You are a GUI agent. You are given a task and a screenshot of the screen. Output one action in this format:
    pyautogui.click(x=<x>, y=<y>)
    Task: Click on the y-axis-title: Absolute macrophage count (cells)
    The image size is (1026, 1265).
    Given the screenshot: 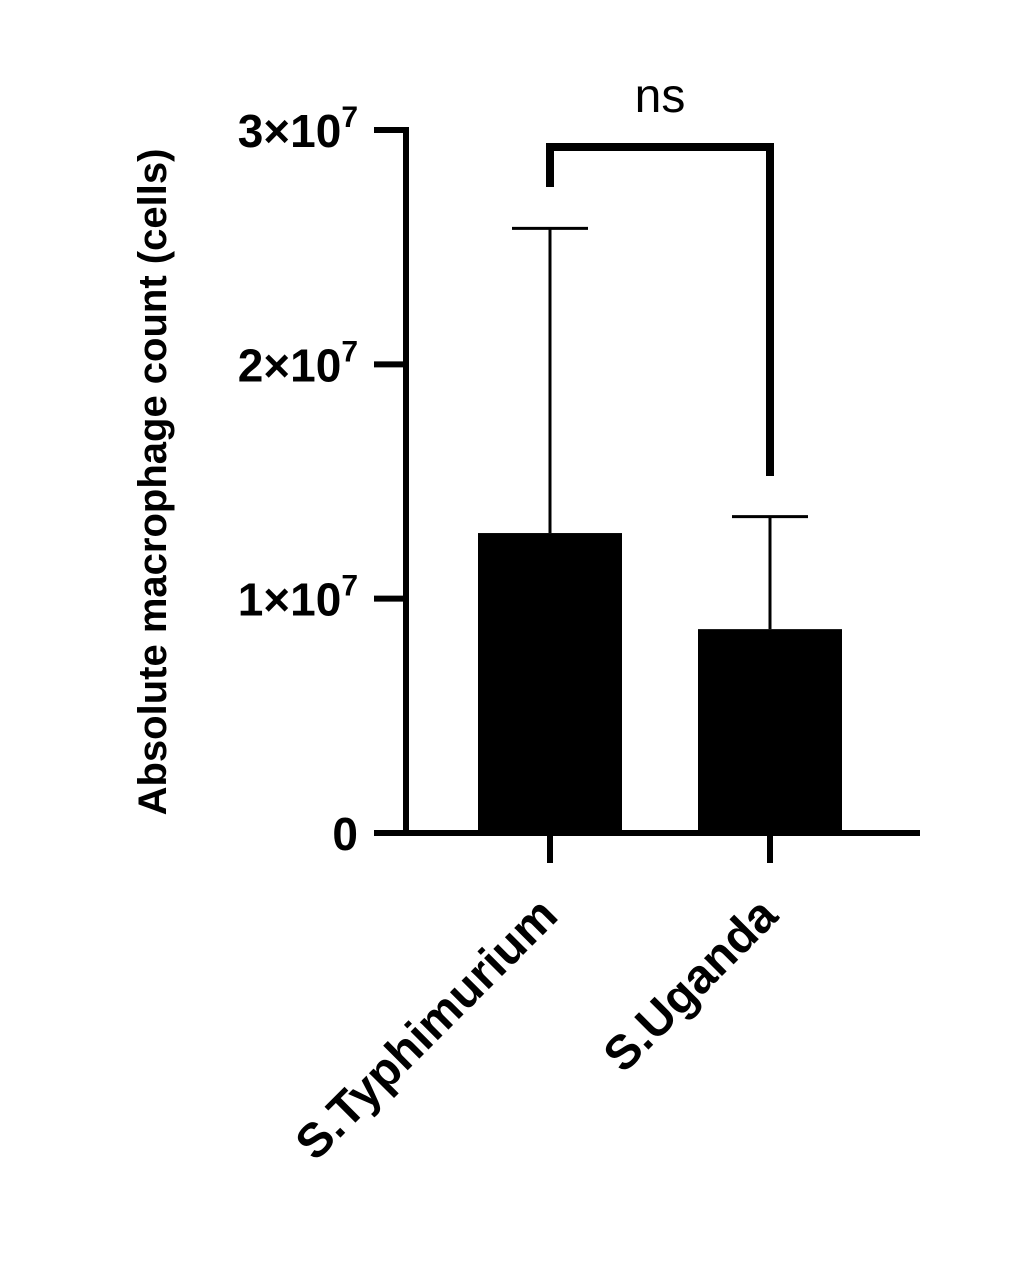 What is the action you would take?
    pyautogui.click(x=153, y=482)
    